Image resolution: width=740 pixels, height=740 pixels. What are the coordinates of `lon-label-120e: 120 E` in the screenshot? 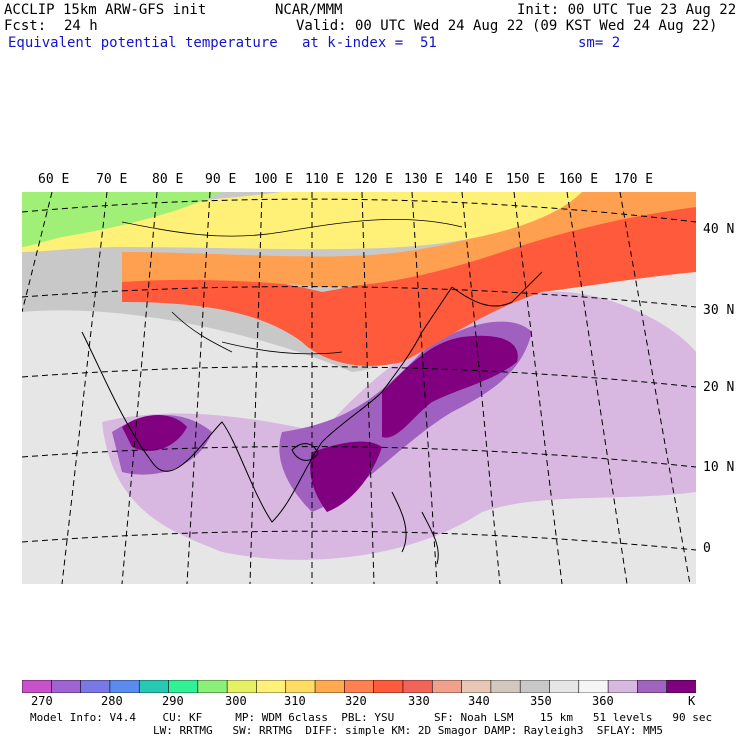 It's located at (374, 179).